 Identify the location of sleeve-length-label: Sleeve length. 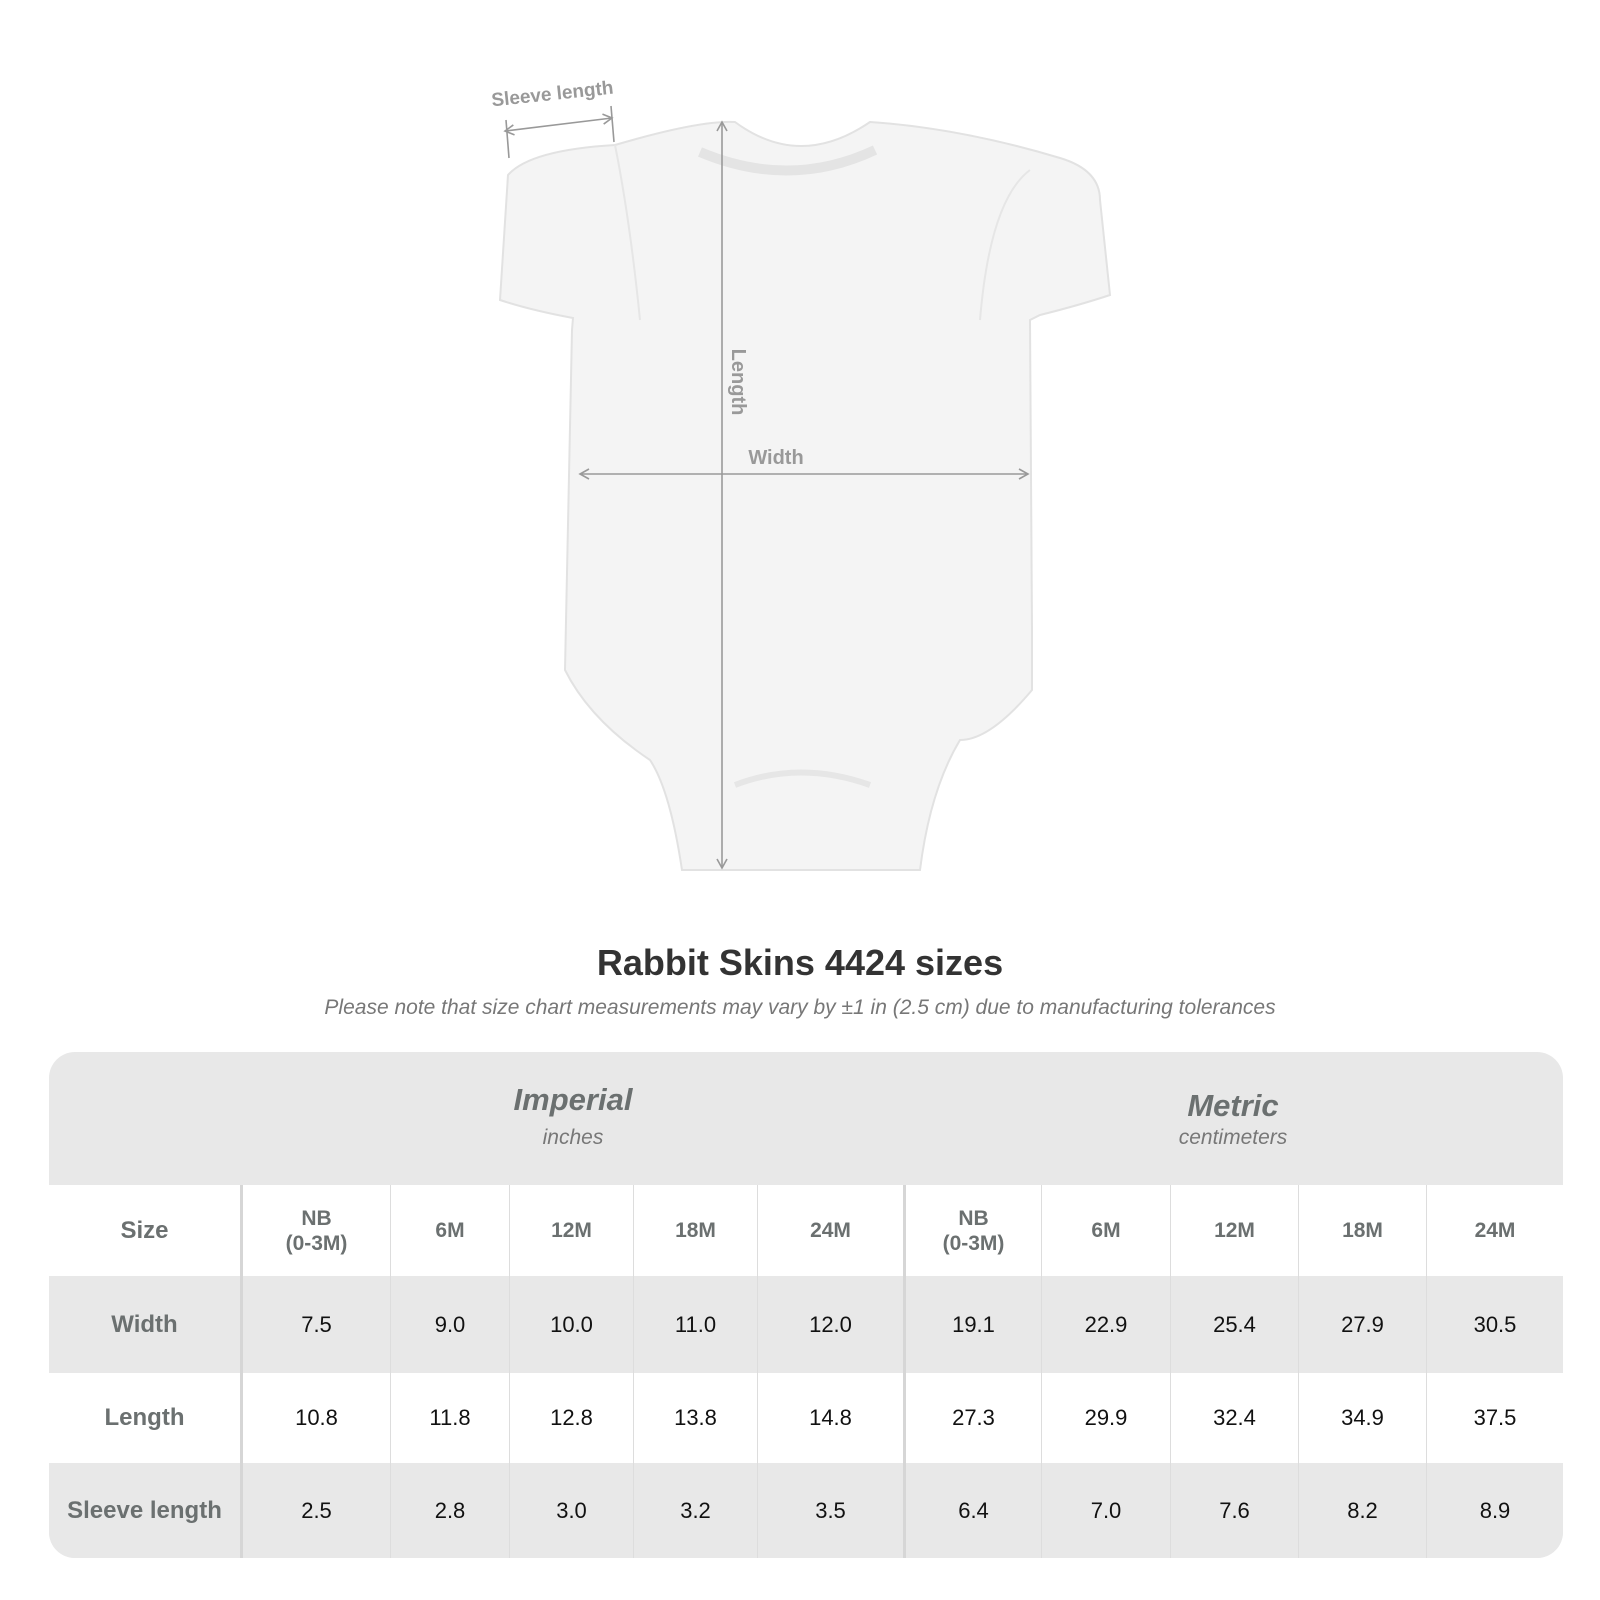
(552, 95).